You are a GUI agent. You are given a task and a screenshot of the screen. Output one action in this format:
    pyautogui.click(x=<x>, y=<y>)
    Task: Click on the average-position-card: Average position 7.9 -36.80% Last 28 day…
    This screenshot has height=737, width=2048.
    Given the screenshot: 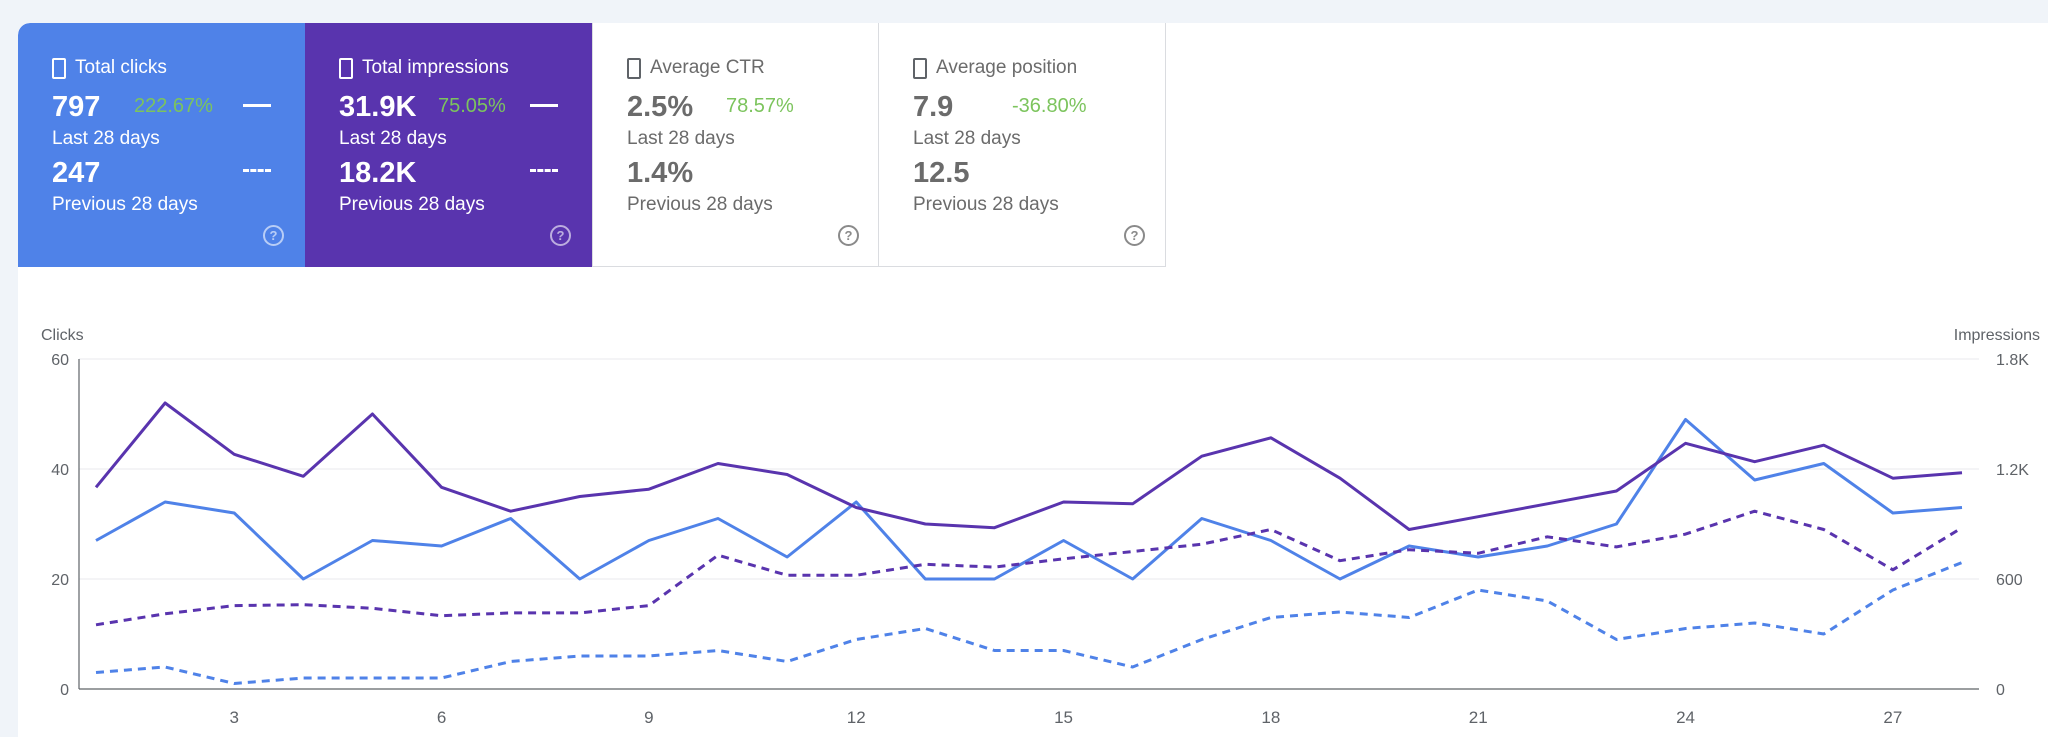 What is the action you would take?
    pyautogui.click(x=1022, y=145)
    